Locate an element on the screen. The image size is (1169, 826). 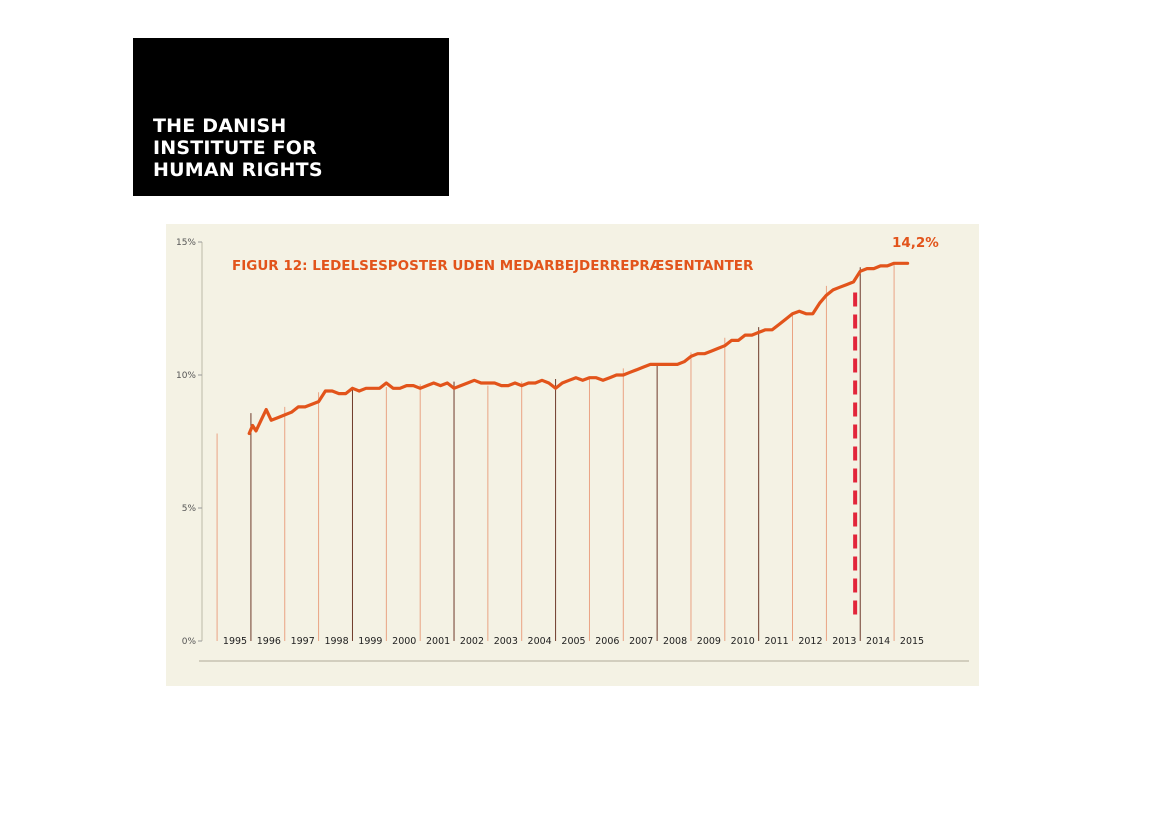
x-tick-label: 1998 is located at coordinates (336, 641).